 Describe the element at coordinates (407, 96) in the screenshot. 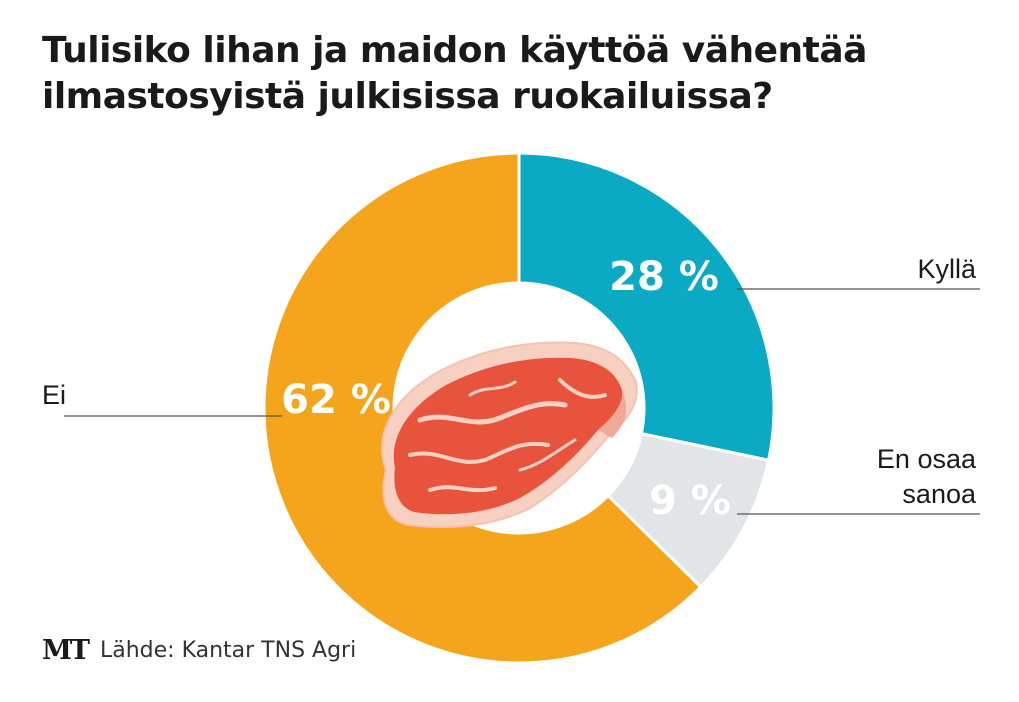

I see `chart-title-line-2: ilmastosyistä julkisissa ruokailuissa?` at that location.